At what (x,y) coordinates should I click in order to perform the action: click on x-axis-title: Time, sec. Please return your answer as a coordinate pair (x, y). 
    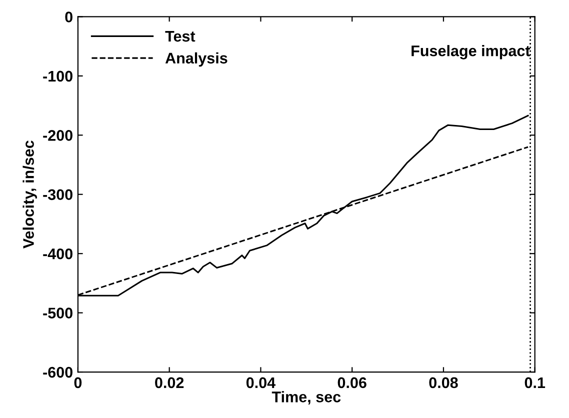
    Looking at the image, I should click on (306, 398).